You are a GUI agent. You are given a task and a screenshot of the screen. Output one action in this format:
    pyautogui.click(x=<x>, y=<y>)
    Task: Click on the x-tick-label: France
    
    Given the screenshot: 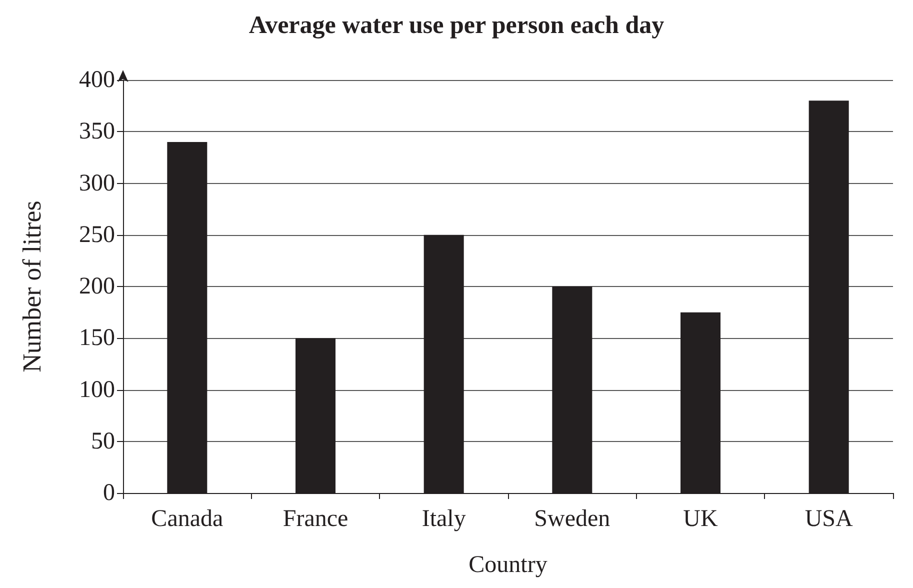 What is the action you would take?
    pyautogui.click(x=315, y=519)
    